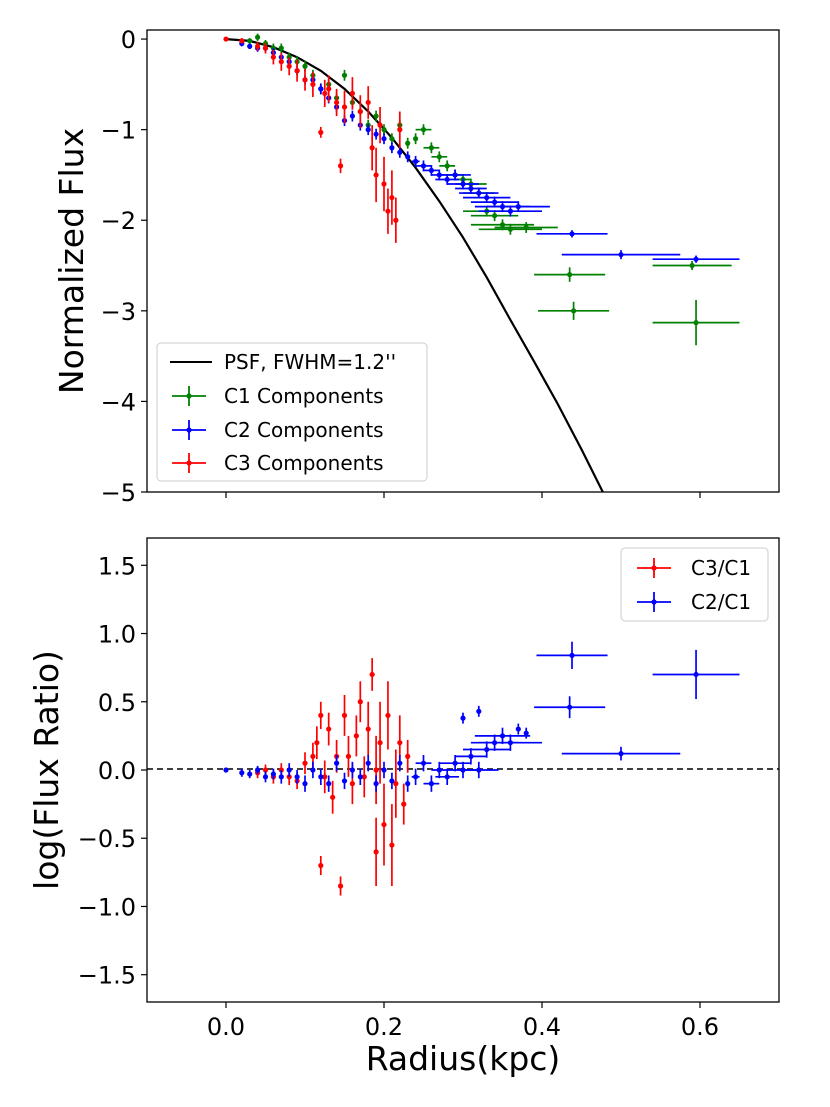 The height and width of the screenshot is (1107, 830). What do you see at coordinates (654, 568) in the screenshot?
I see `legend-c3c1-marker` at bounding box center [654, 568].